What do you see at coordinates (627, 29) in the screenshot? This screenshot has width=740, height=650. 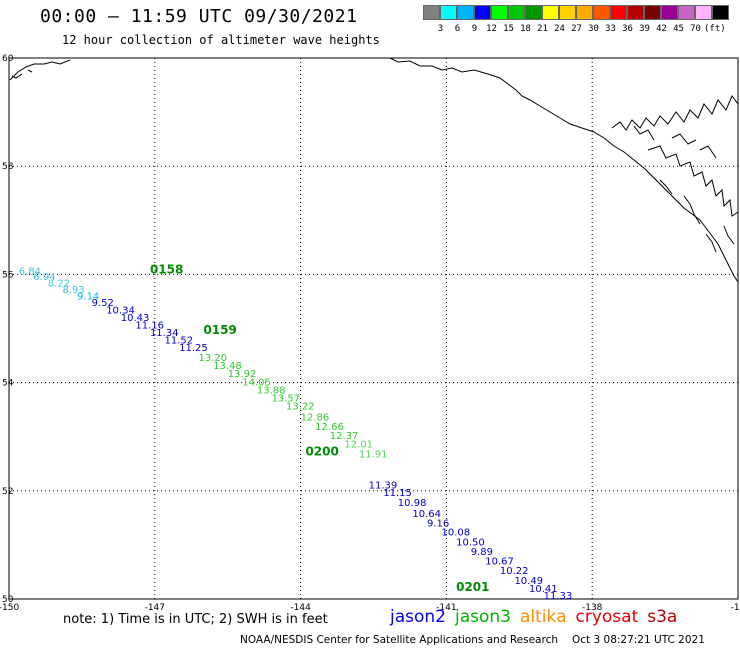 I see `scale-label: 36` at bounding box center [627, 29].